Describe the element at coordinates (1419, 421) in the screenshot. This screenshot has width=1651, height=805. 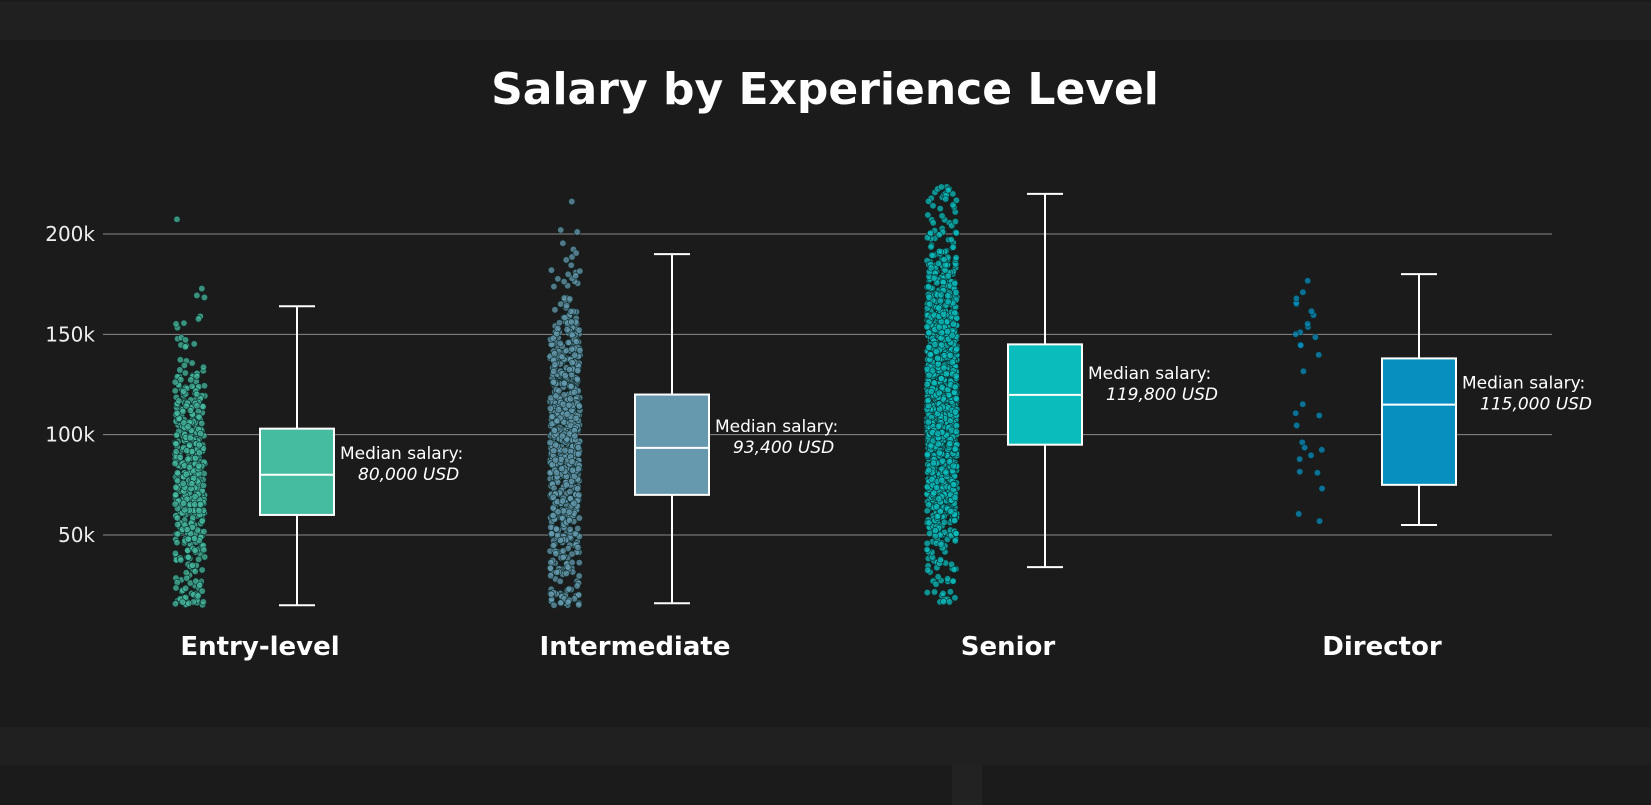
I see `box-director` at that location.